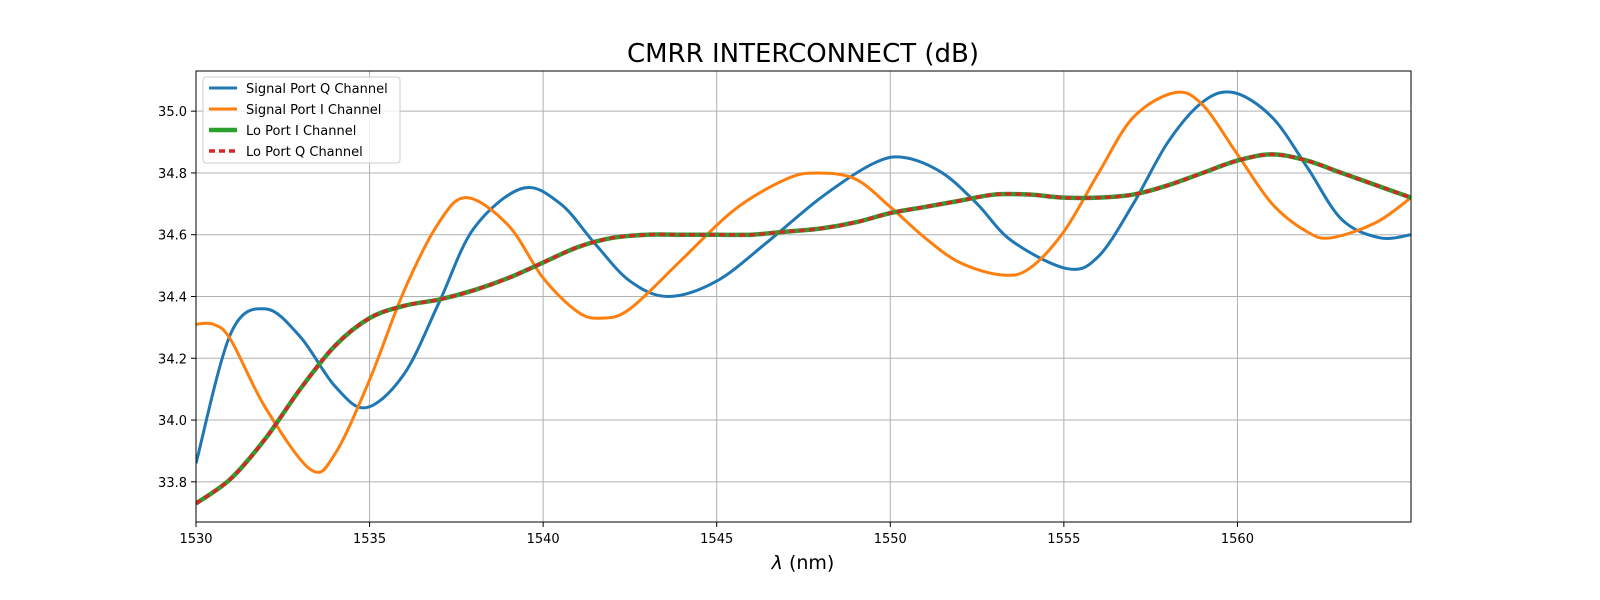 The height and width of the screenshot is (600, 1600). What do you see at coordinates (716, 539) in the screenshot?
I see `x-tick-label: 1545` at bounding box center [716, 539].